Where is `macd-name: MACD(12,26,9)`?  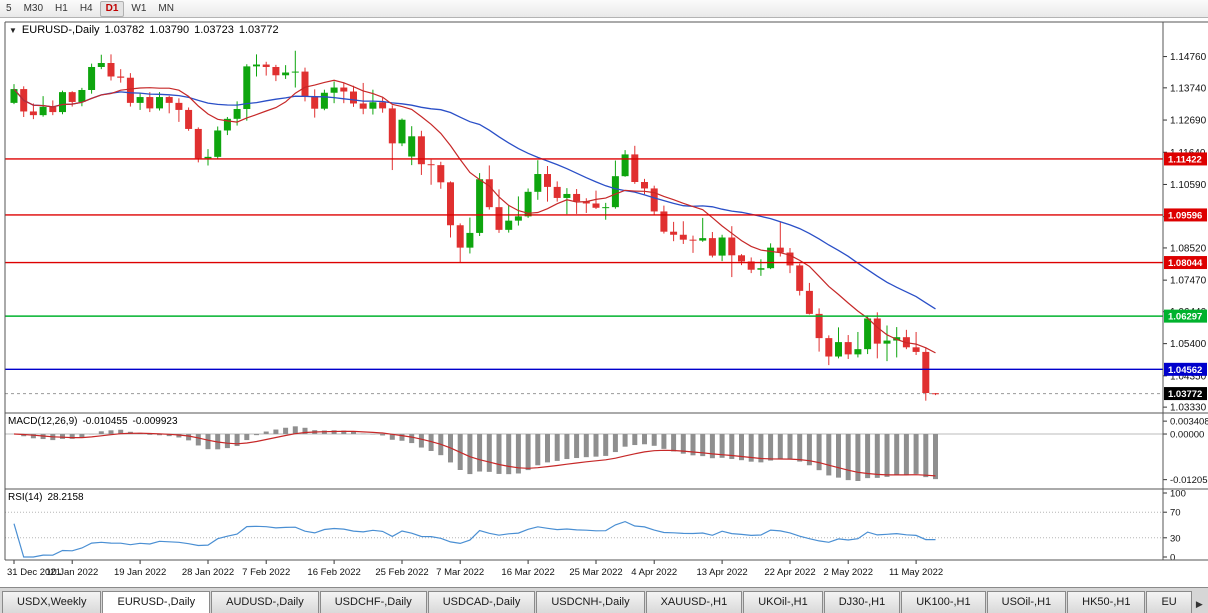
macd-name: MACD(12,26,9) is located at coordinates (43, 421).